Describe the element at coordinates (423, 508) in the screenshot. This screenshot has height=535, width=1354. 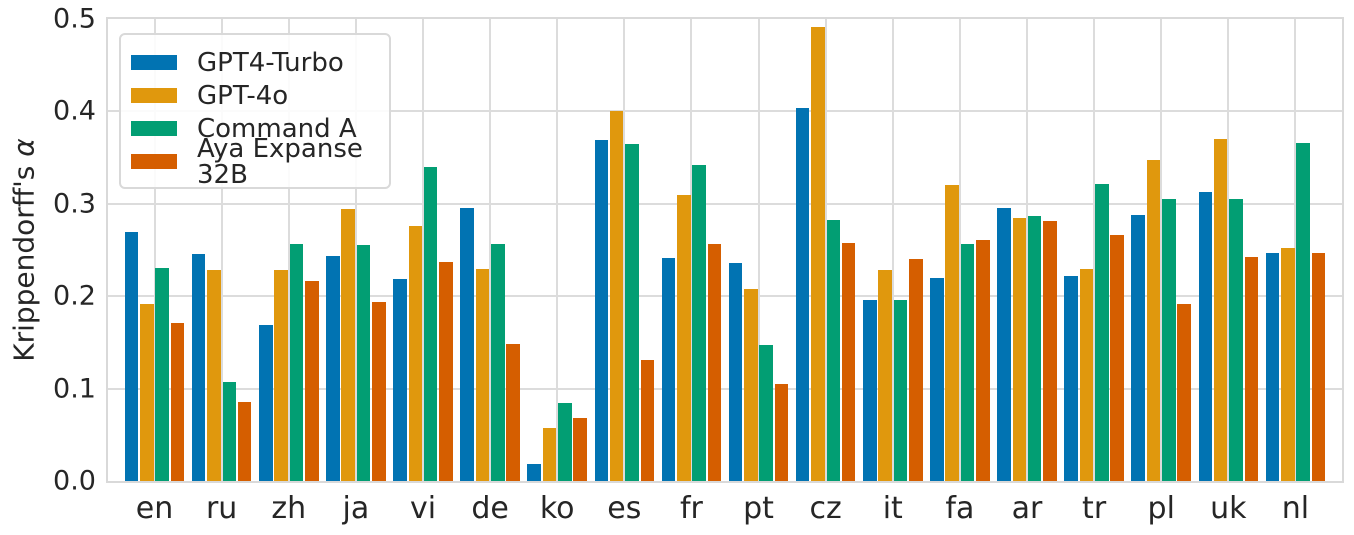
I see `x-tick-label: vi` at that location.